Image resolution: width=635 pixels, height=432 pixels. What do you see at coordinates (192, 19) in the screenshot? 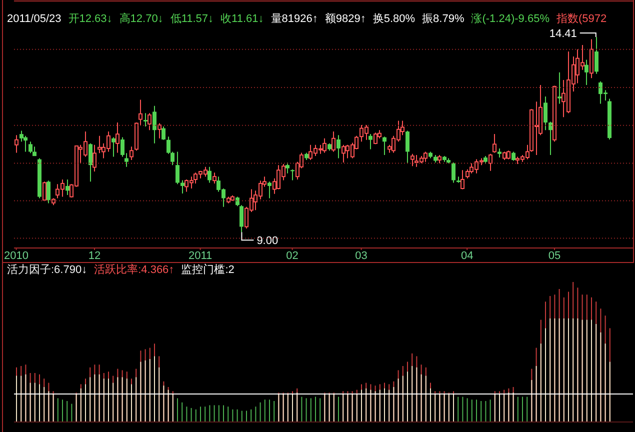
I see `annotation: 低11.57↓` at bounding box center [192, 19].